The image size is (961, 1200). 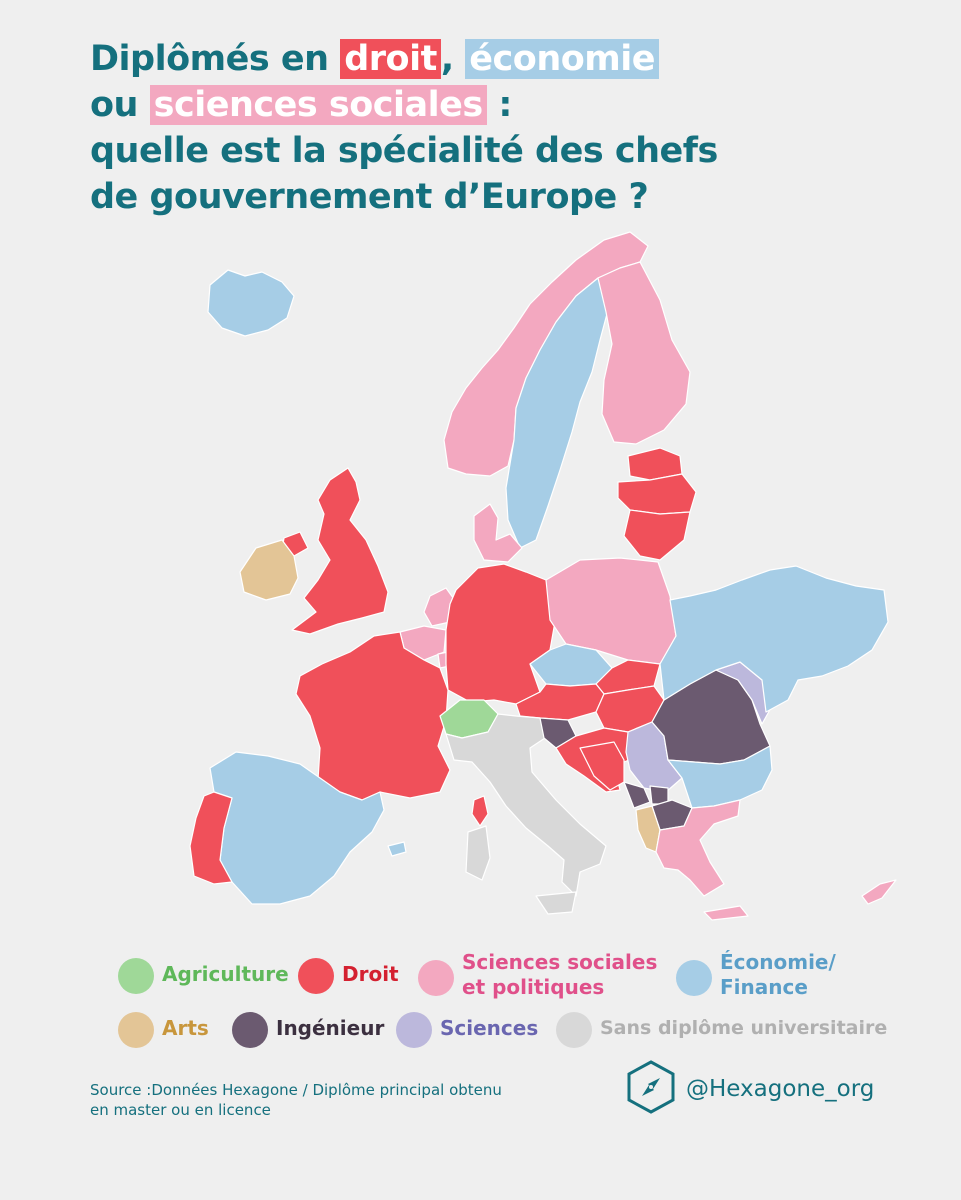 I want to click on title-highlight-economie: économie, so click(x=562, y=59).